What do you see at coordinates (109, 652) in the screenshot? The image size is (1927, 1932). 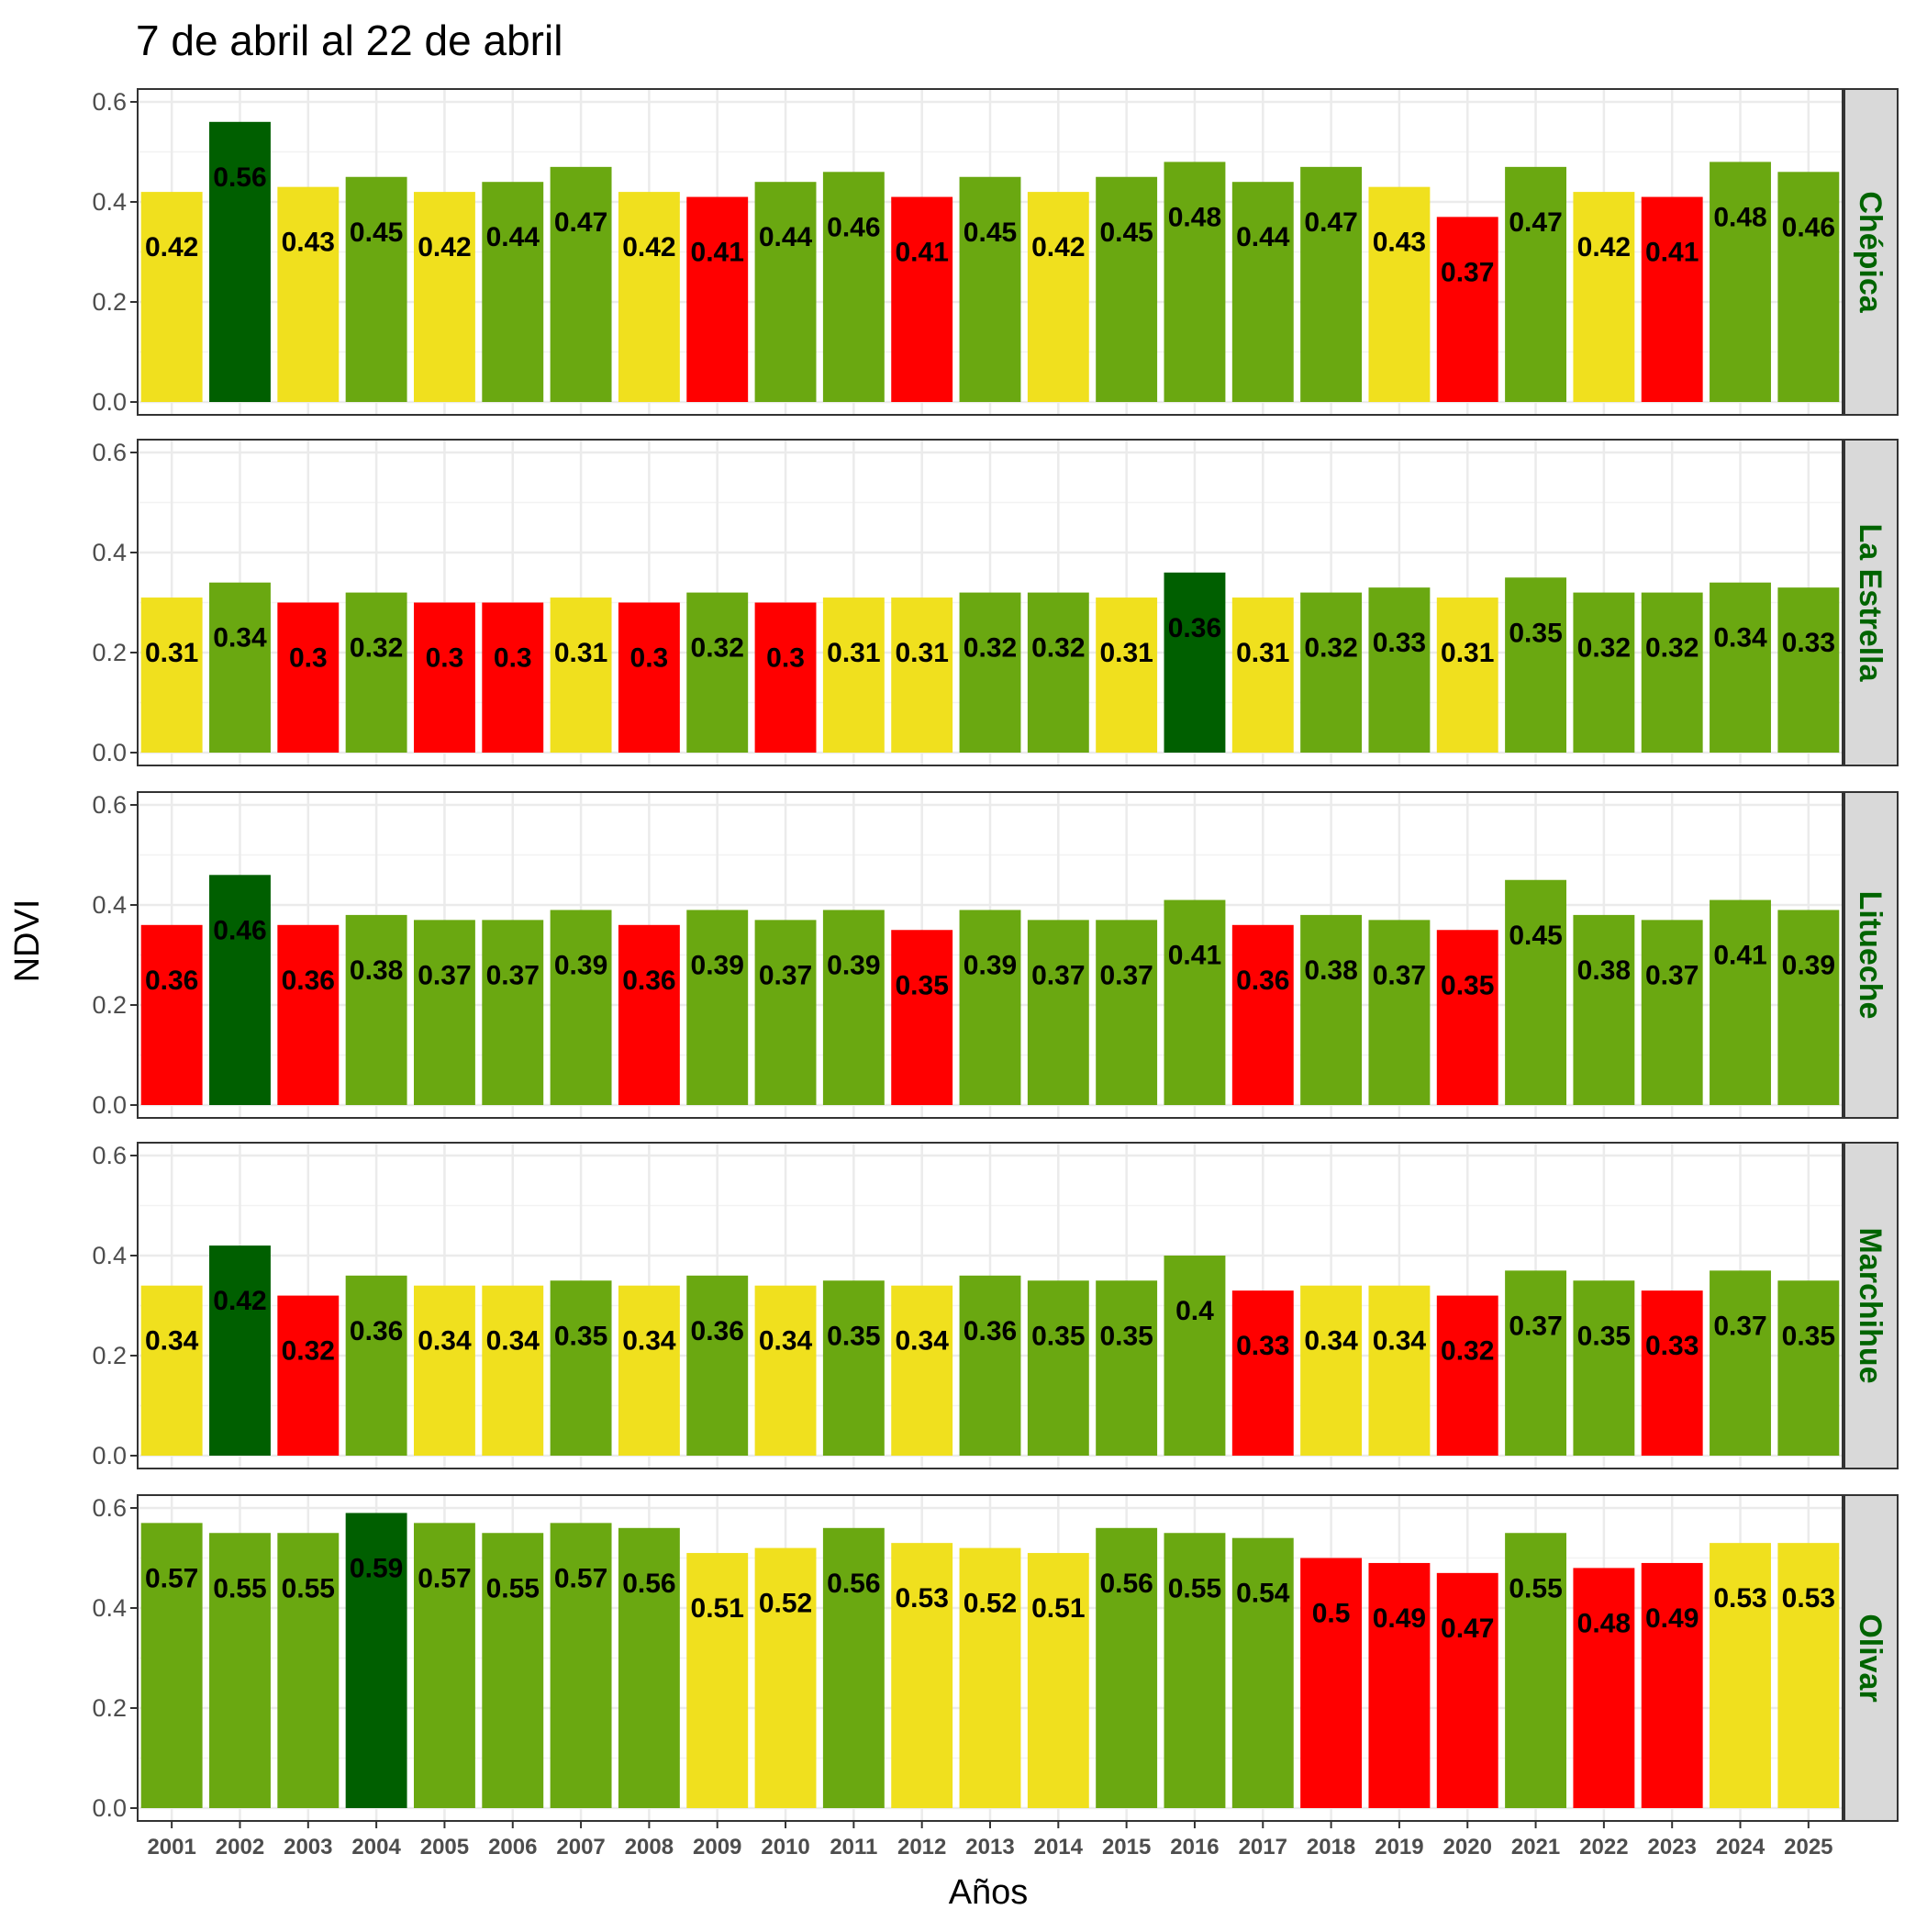 I see `y-tick-label: 0.2` at bounding box center [109, 652].